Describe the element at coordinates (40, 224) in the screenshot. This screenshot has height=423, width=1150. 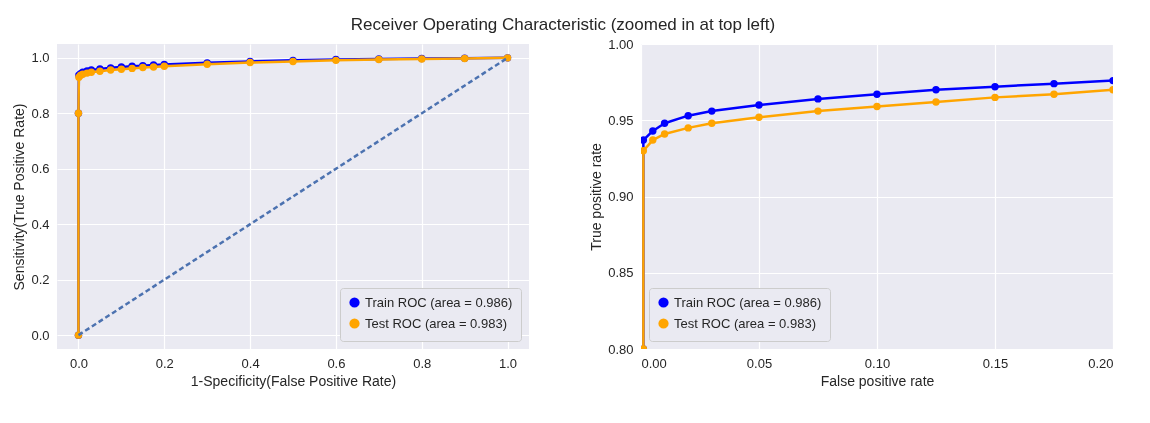
I see `y-tick-label: 0.4` at that location.